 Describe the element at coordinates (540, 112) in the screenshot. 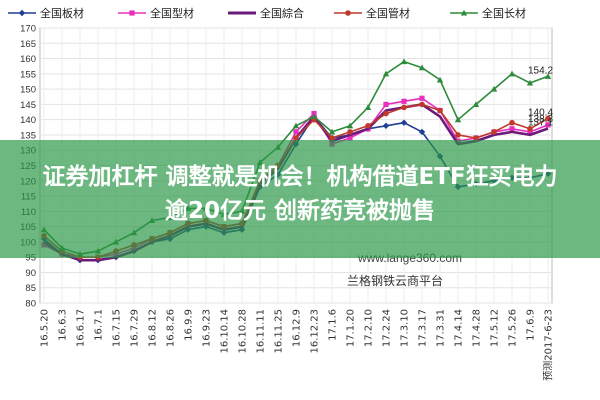

I see `end-value-label: 140.4` at that location.